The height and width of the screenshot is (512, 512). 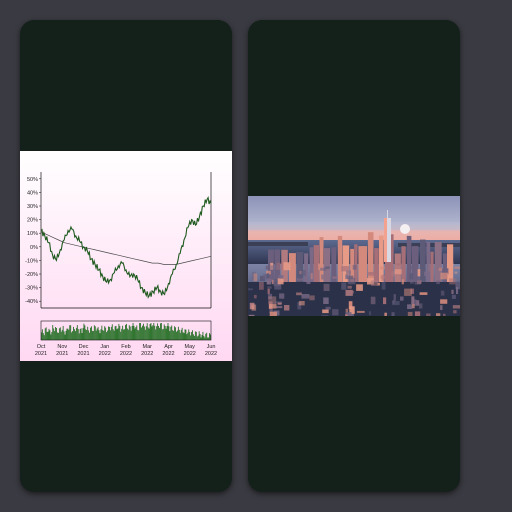 What do you see at coordinates (32, 207) in the screenshot?
I see `y-tick-label: 30%` at bounding box center [32, 207].